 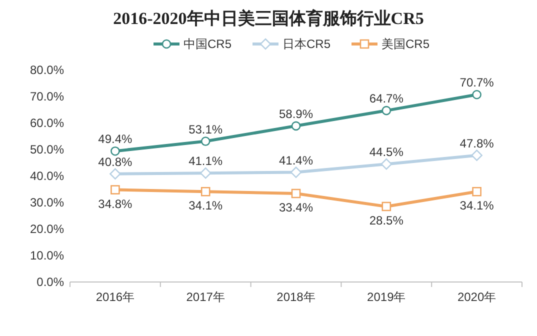 I want to click on data-label: 49.4%, so click(x=115, y=139).